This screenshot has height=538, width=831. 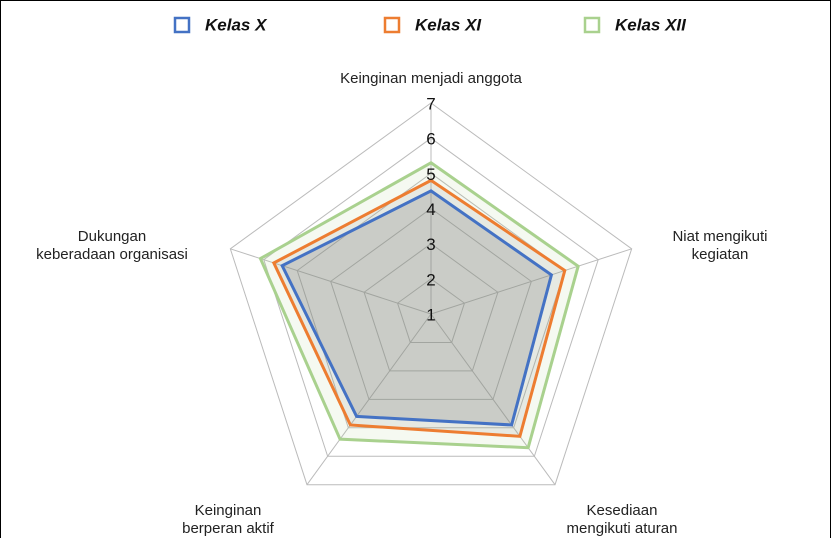 I want to click on series-line, so click(x=417, y=308).